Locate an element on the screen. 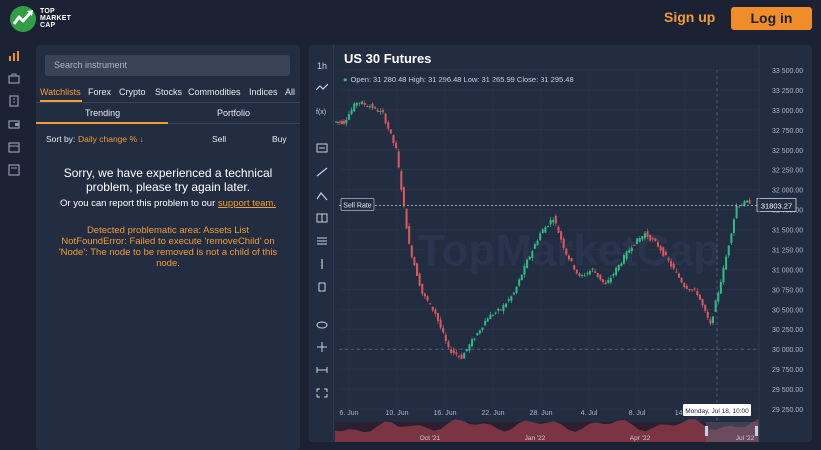 The width and height of the screenshot is (821, 450). search-input: Search instrument is located at coordinates (167, 65).